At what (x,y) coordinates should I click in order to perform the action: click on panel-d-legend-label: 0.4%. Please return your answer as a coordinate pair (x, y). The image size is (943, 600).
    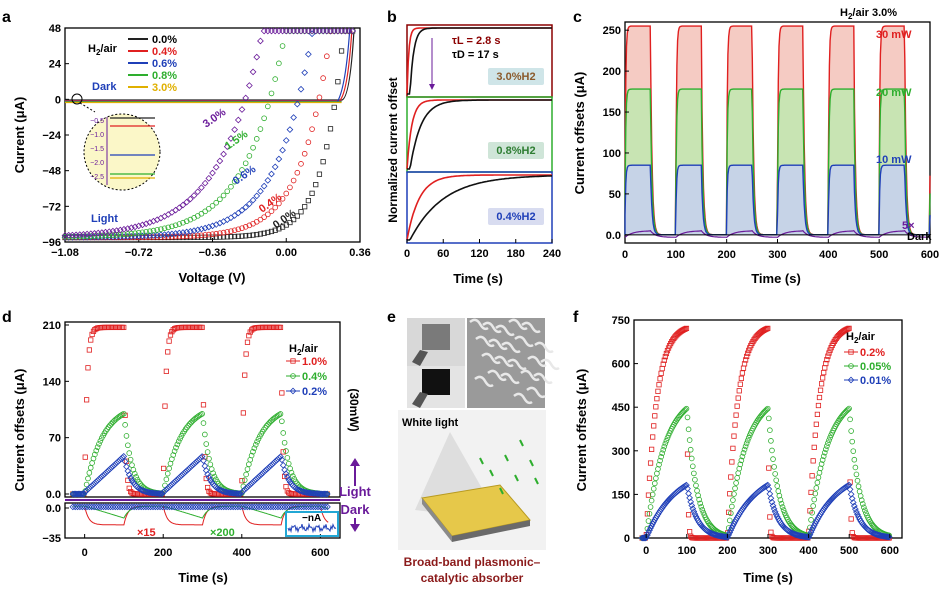
    Looking at the image, I should click on (314, 377).